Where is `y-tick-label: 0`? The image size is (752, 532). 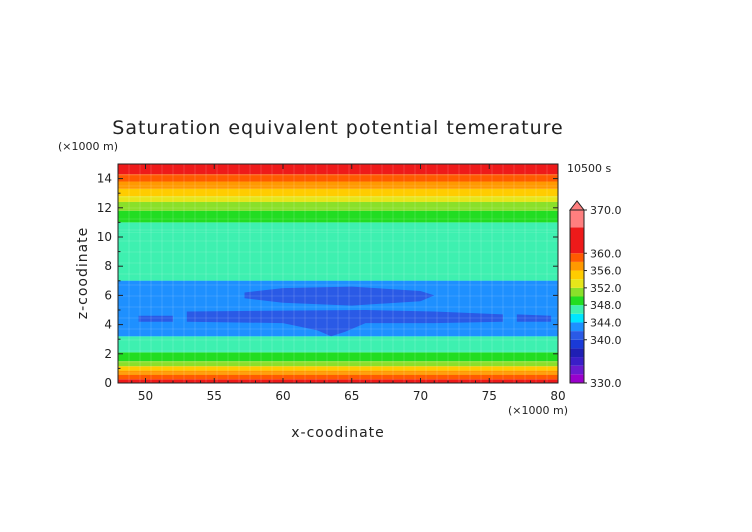 y-tick-label: 0 is located at coordinates (108, 383).